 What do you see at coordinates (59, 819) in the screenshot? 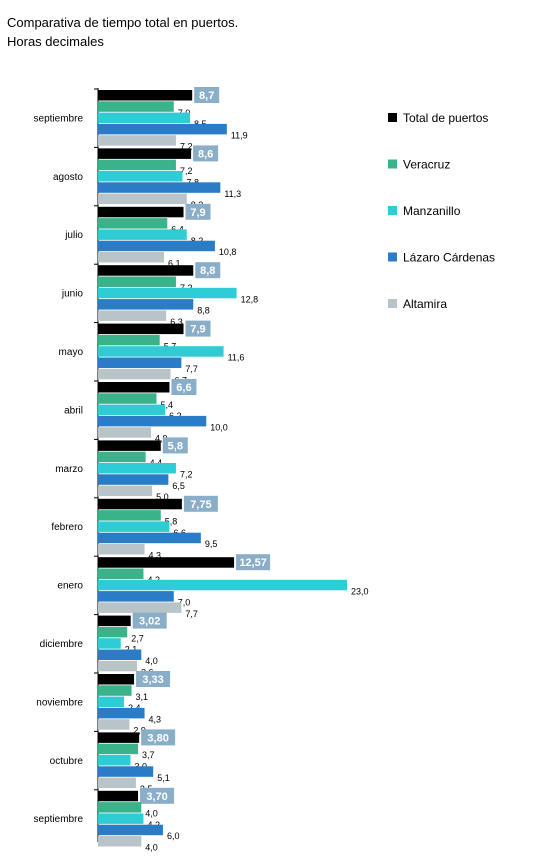
I see `category-label: septiembre` at bounding box center [59, 819].